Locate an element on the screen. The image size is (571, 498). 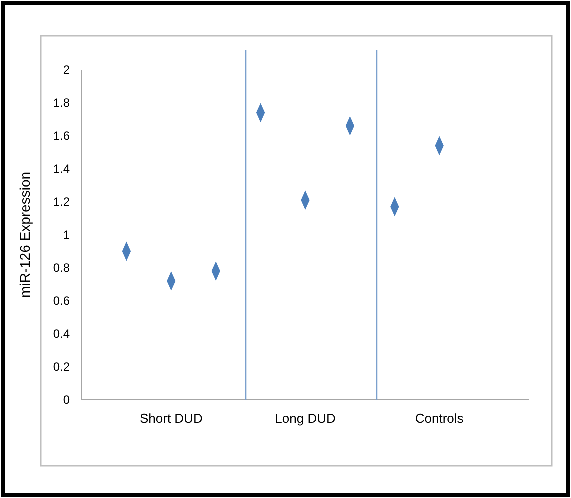
y-tick-label: 0.8 is located at coordinates (61, 267).